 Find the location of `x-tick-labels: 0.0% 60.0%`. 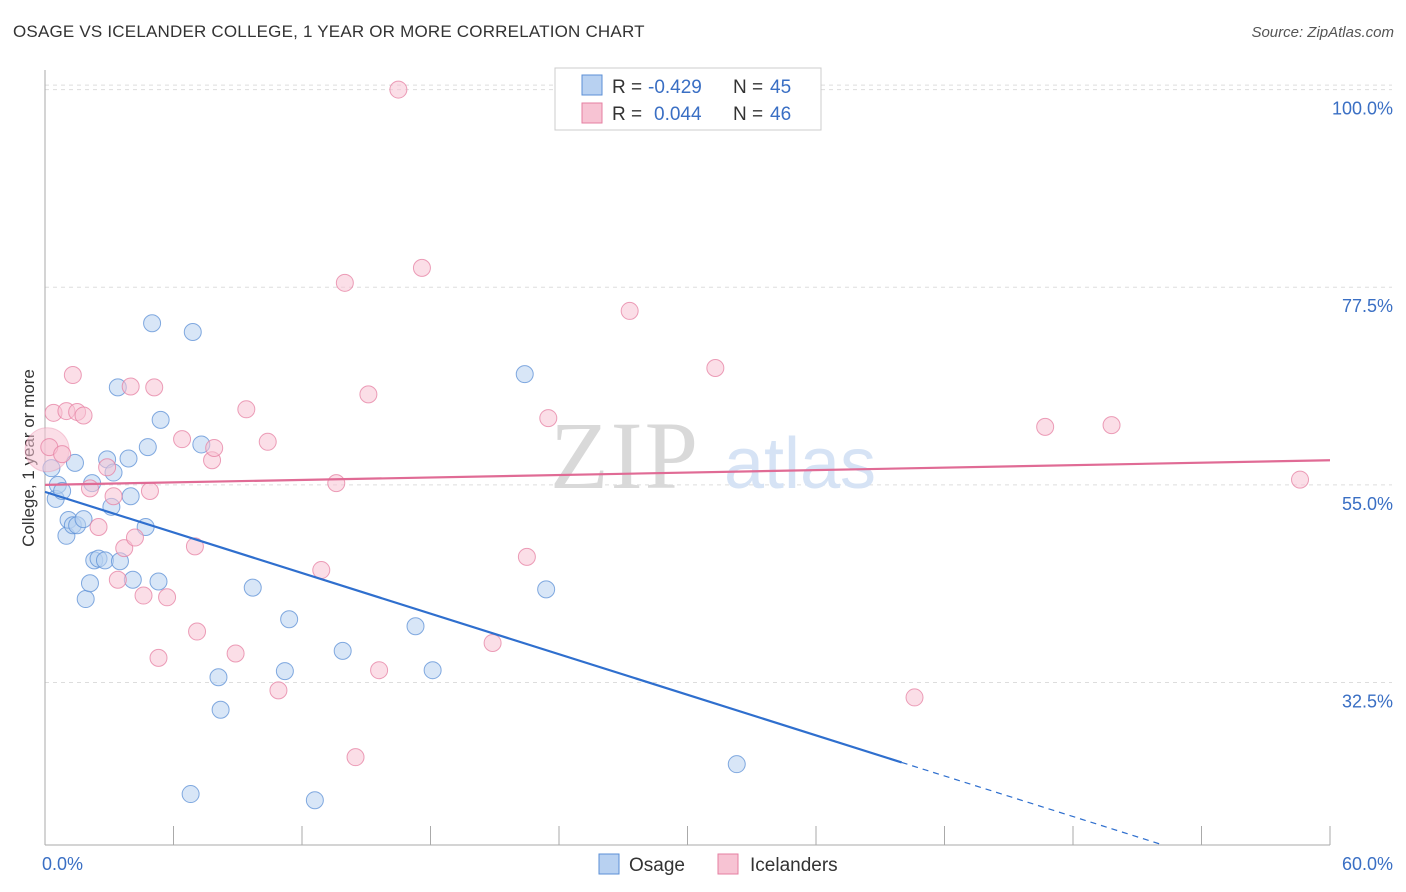

x-tick-labels: 0.0% 60.0% is located at coordinates (717, 864).